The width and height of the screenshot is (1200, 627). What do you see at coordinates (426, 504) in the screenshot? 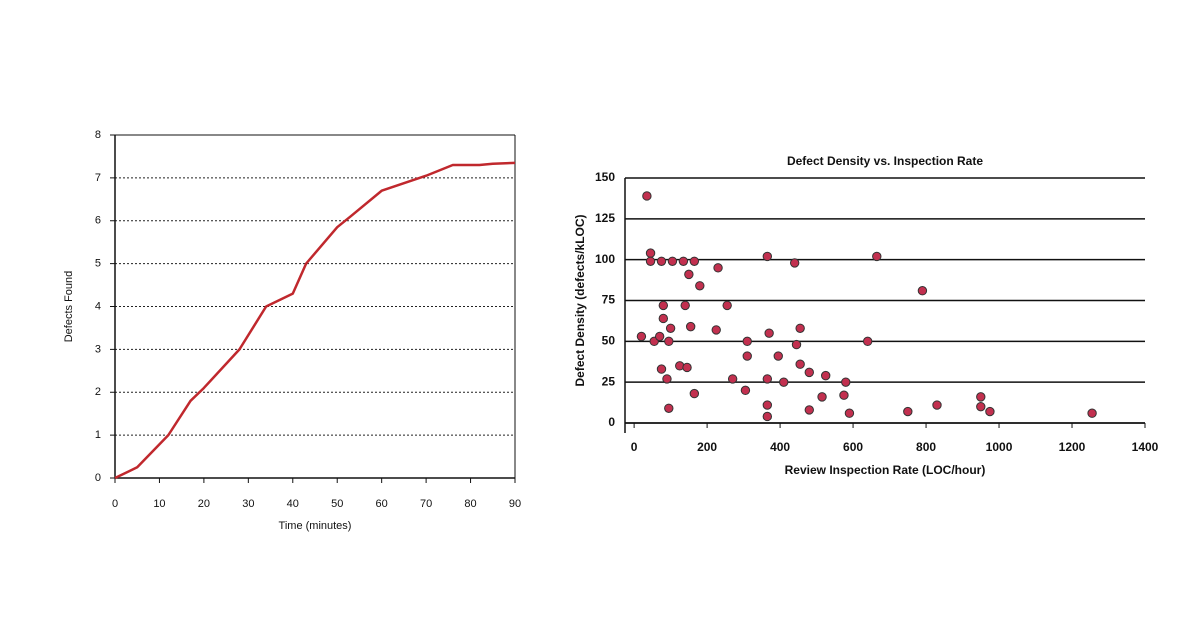
I see `x-tick-label: 70` at bounding box center [426, 504].